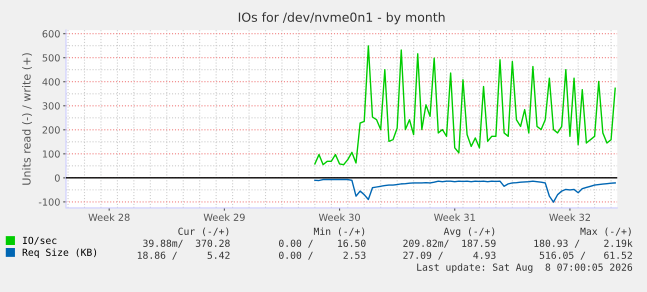  I want to click on text: 39.88m/ 370.28, so click(186, 244).